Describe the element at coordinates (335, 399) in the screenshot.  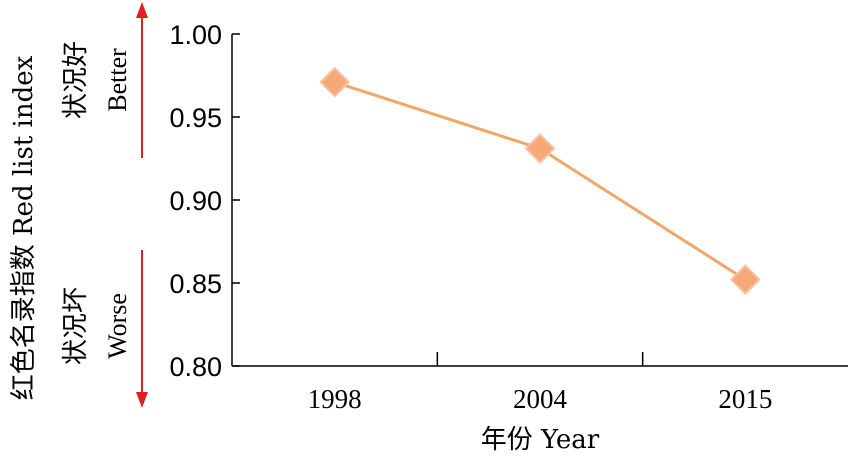
I see `x-tick-label: 1998` at that location.